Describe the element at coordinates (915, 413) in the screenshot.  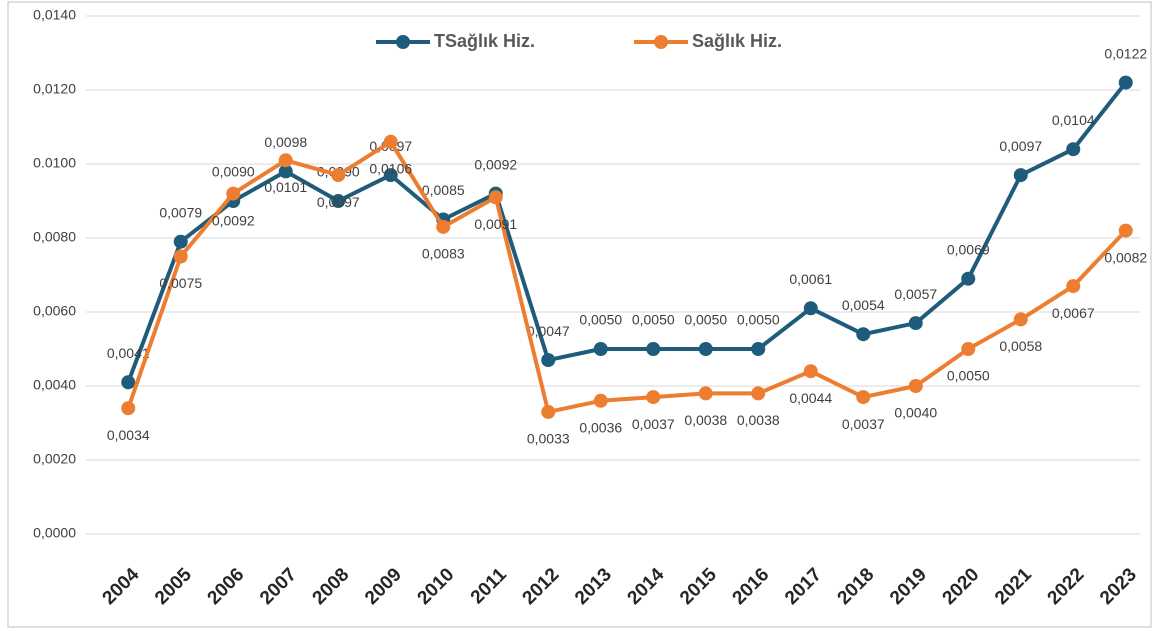
I see `data-label: 0,0040` at that location.